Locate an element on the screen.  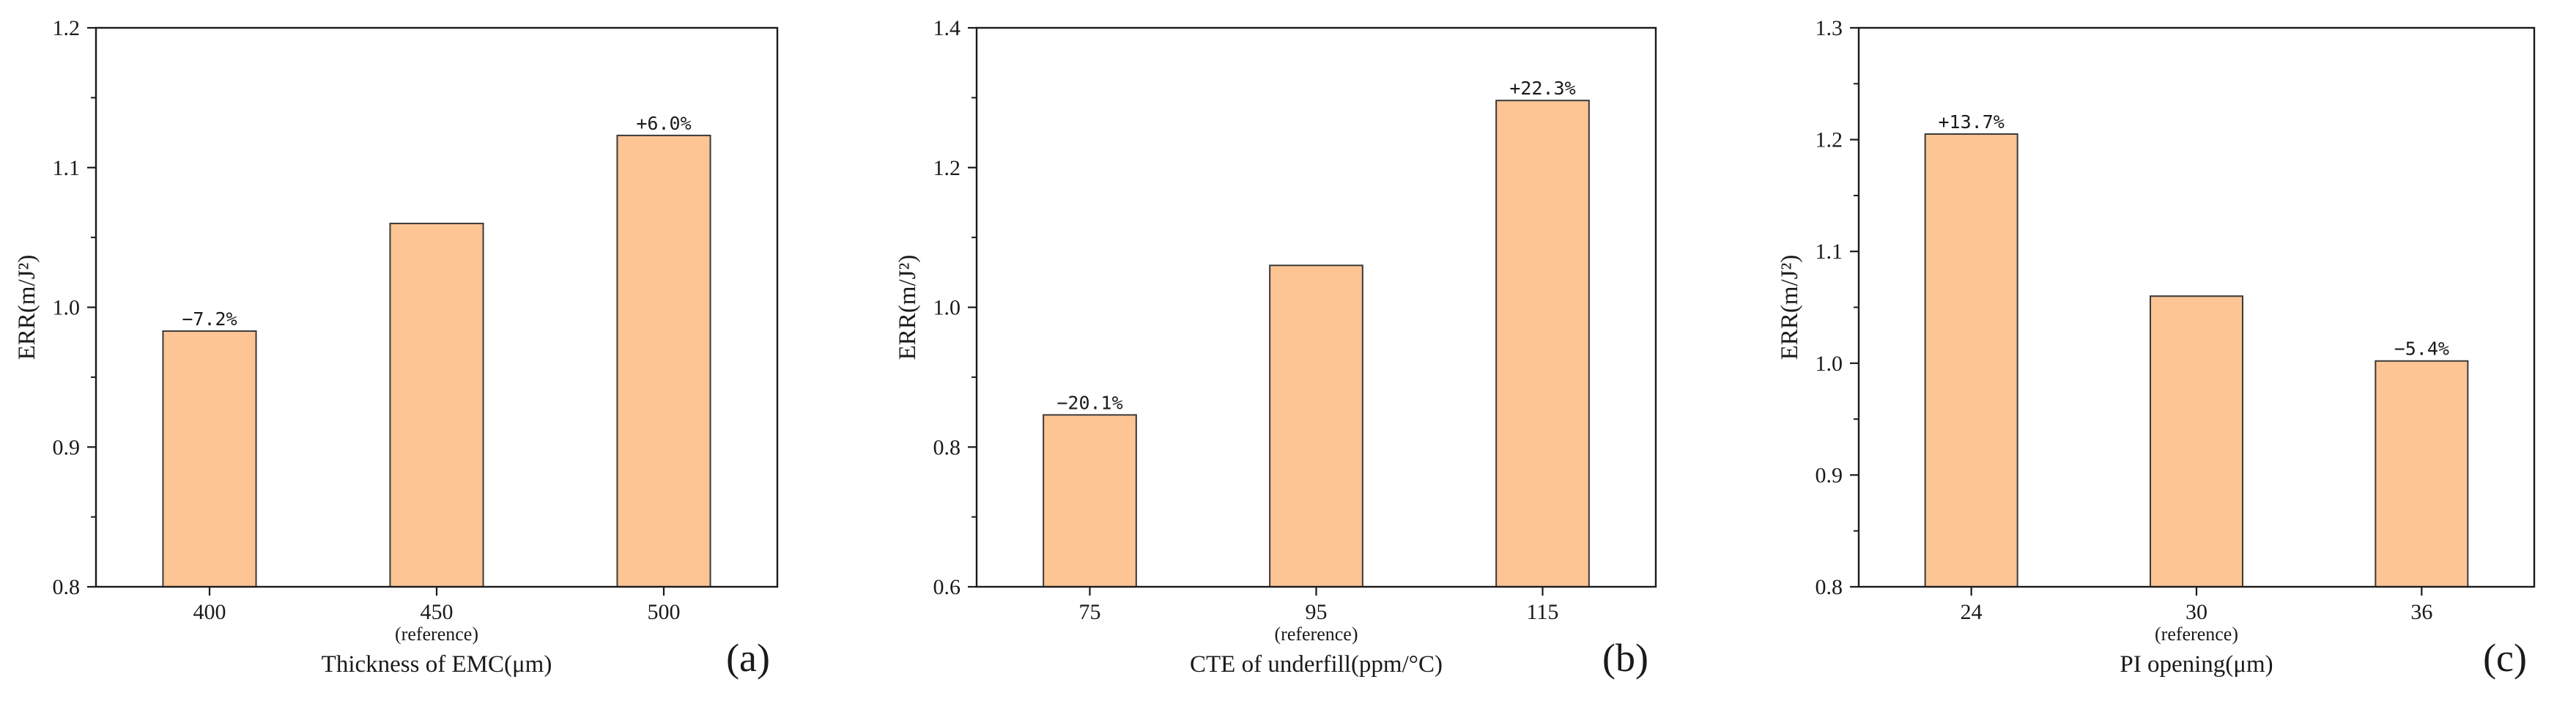
data-label: −20.1% is located at coordinates (1089, 402).